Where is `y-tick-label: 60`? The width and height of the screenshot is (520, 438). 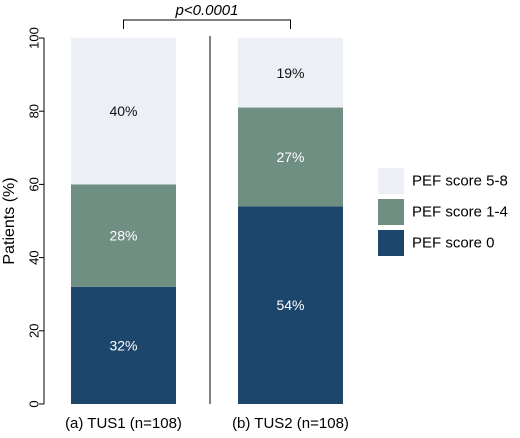 y-tick-label: 60 is located at coordinates (34, 184).